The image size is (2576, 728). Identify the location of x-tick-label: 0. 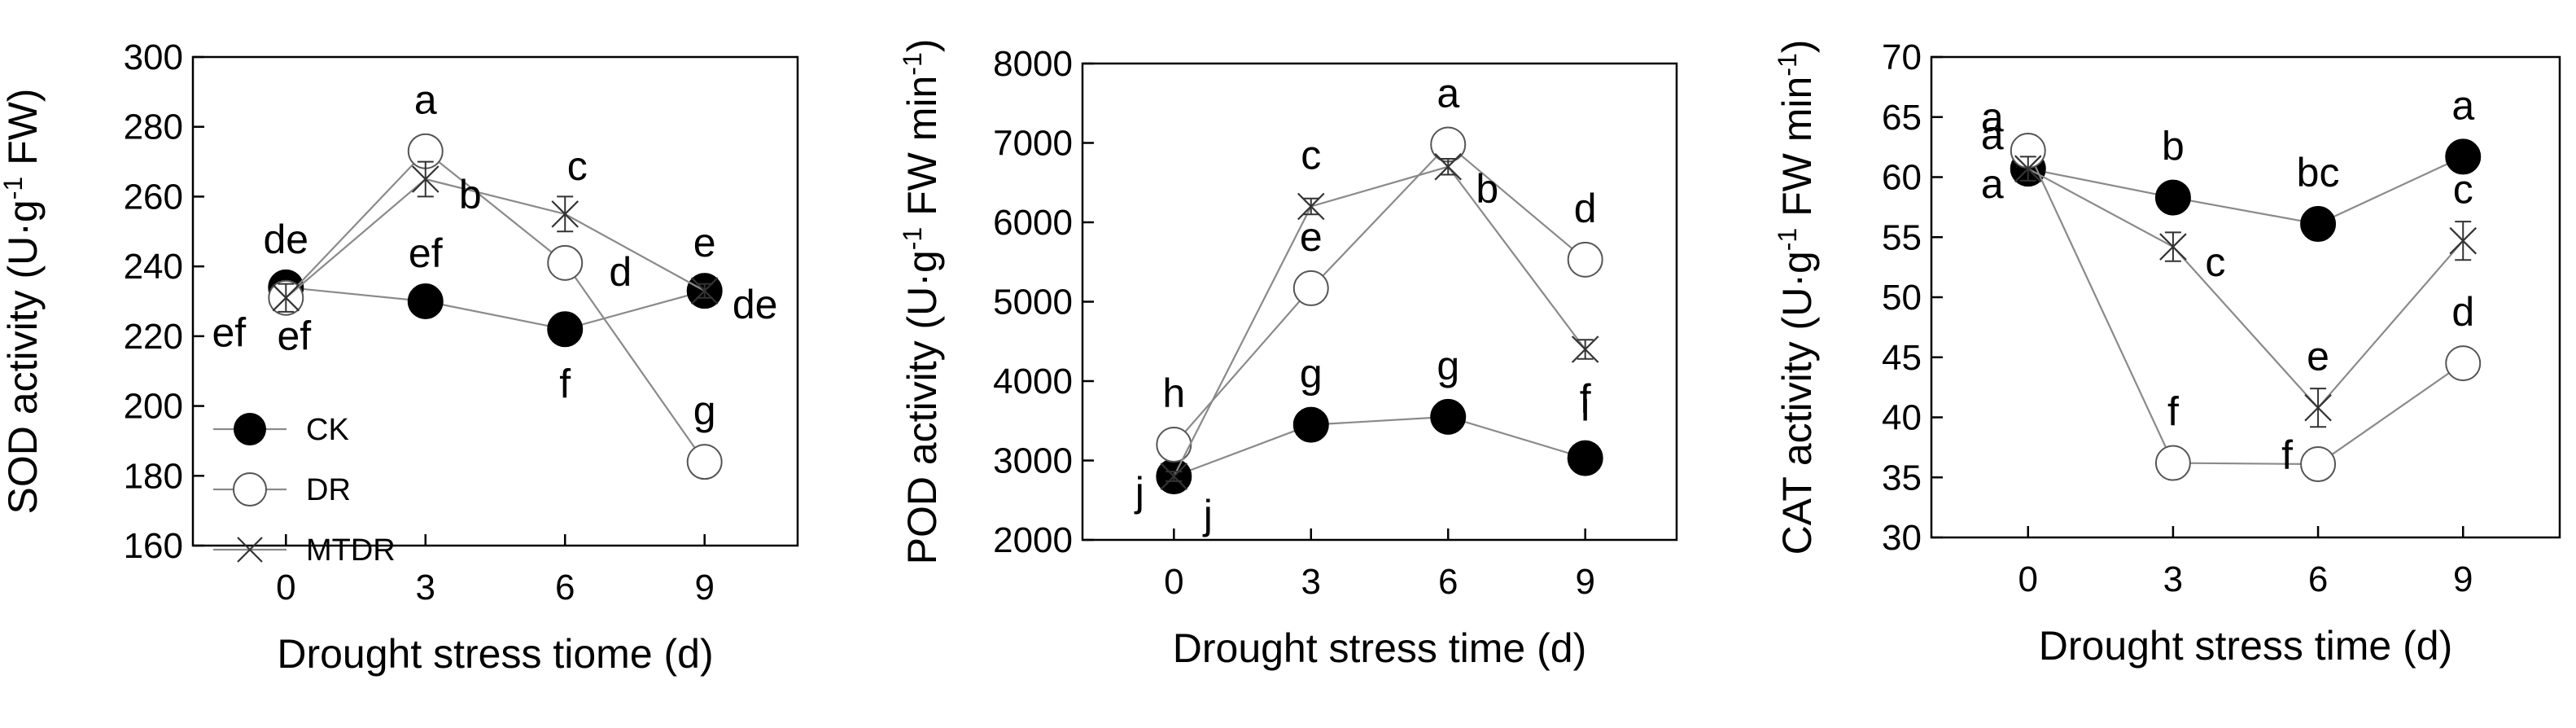
(2028, 579).